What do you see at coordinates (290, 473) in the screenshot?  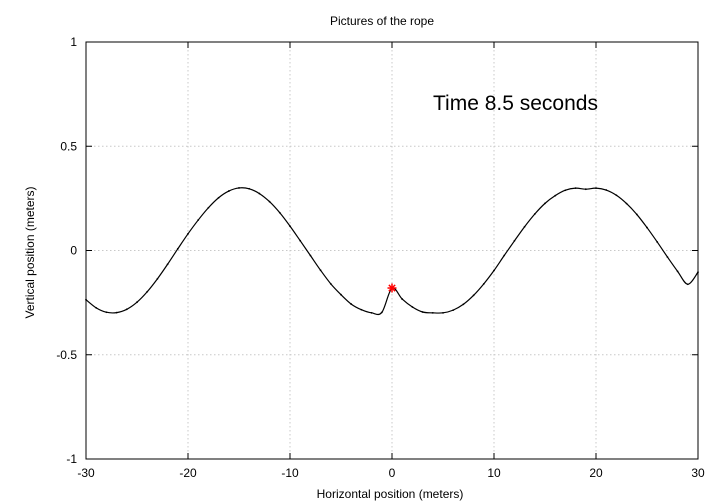 I see `x-tick-label: -10` at bounding box center [290, 473].